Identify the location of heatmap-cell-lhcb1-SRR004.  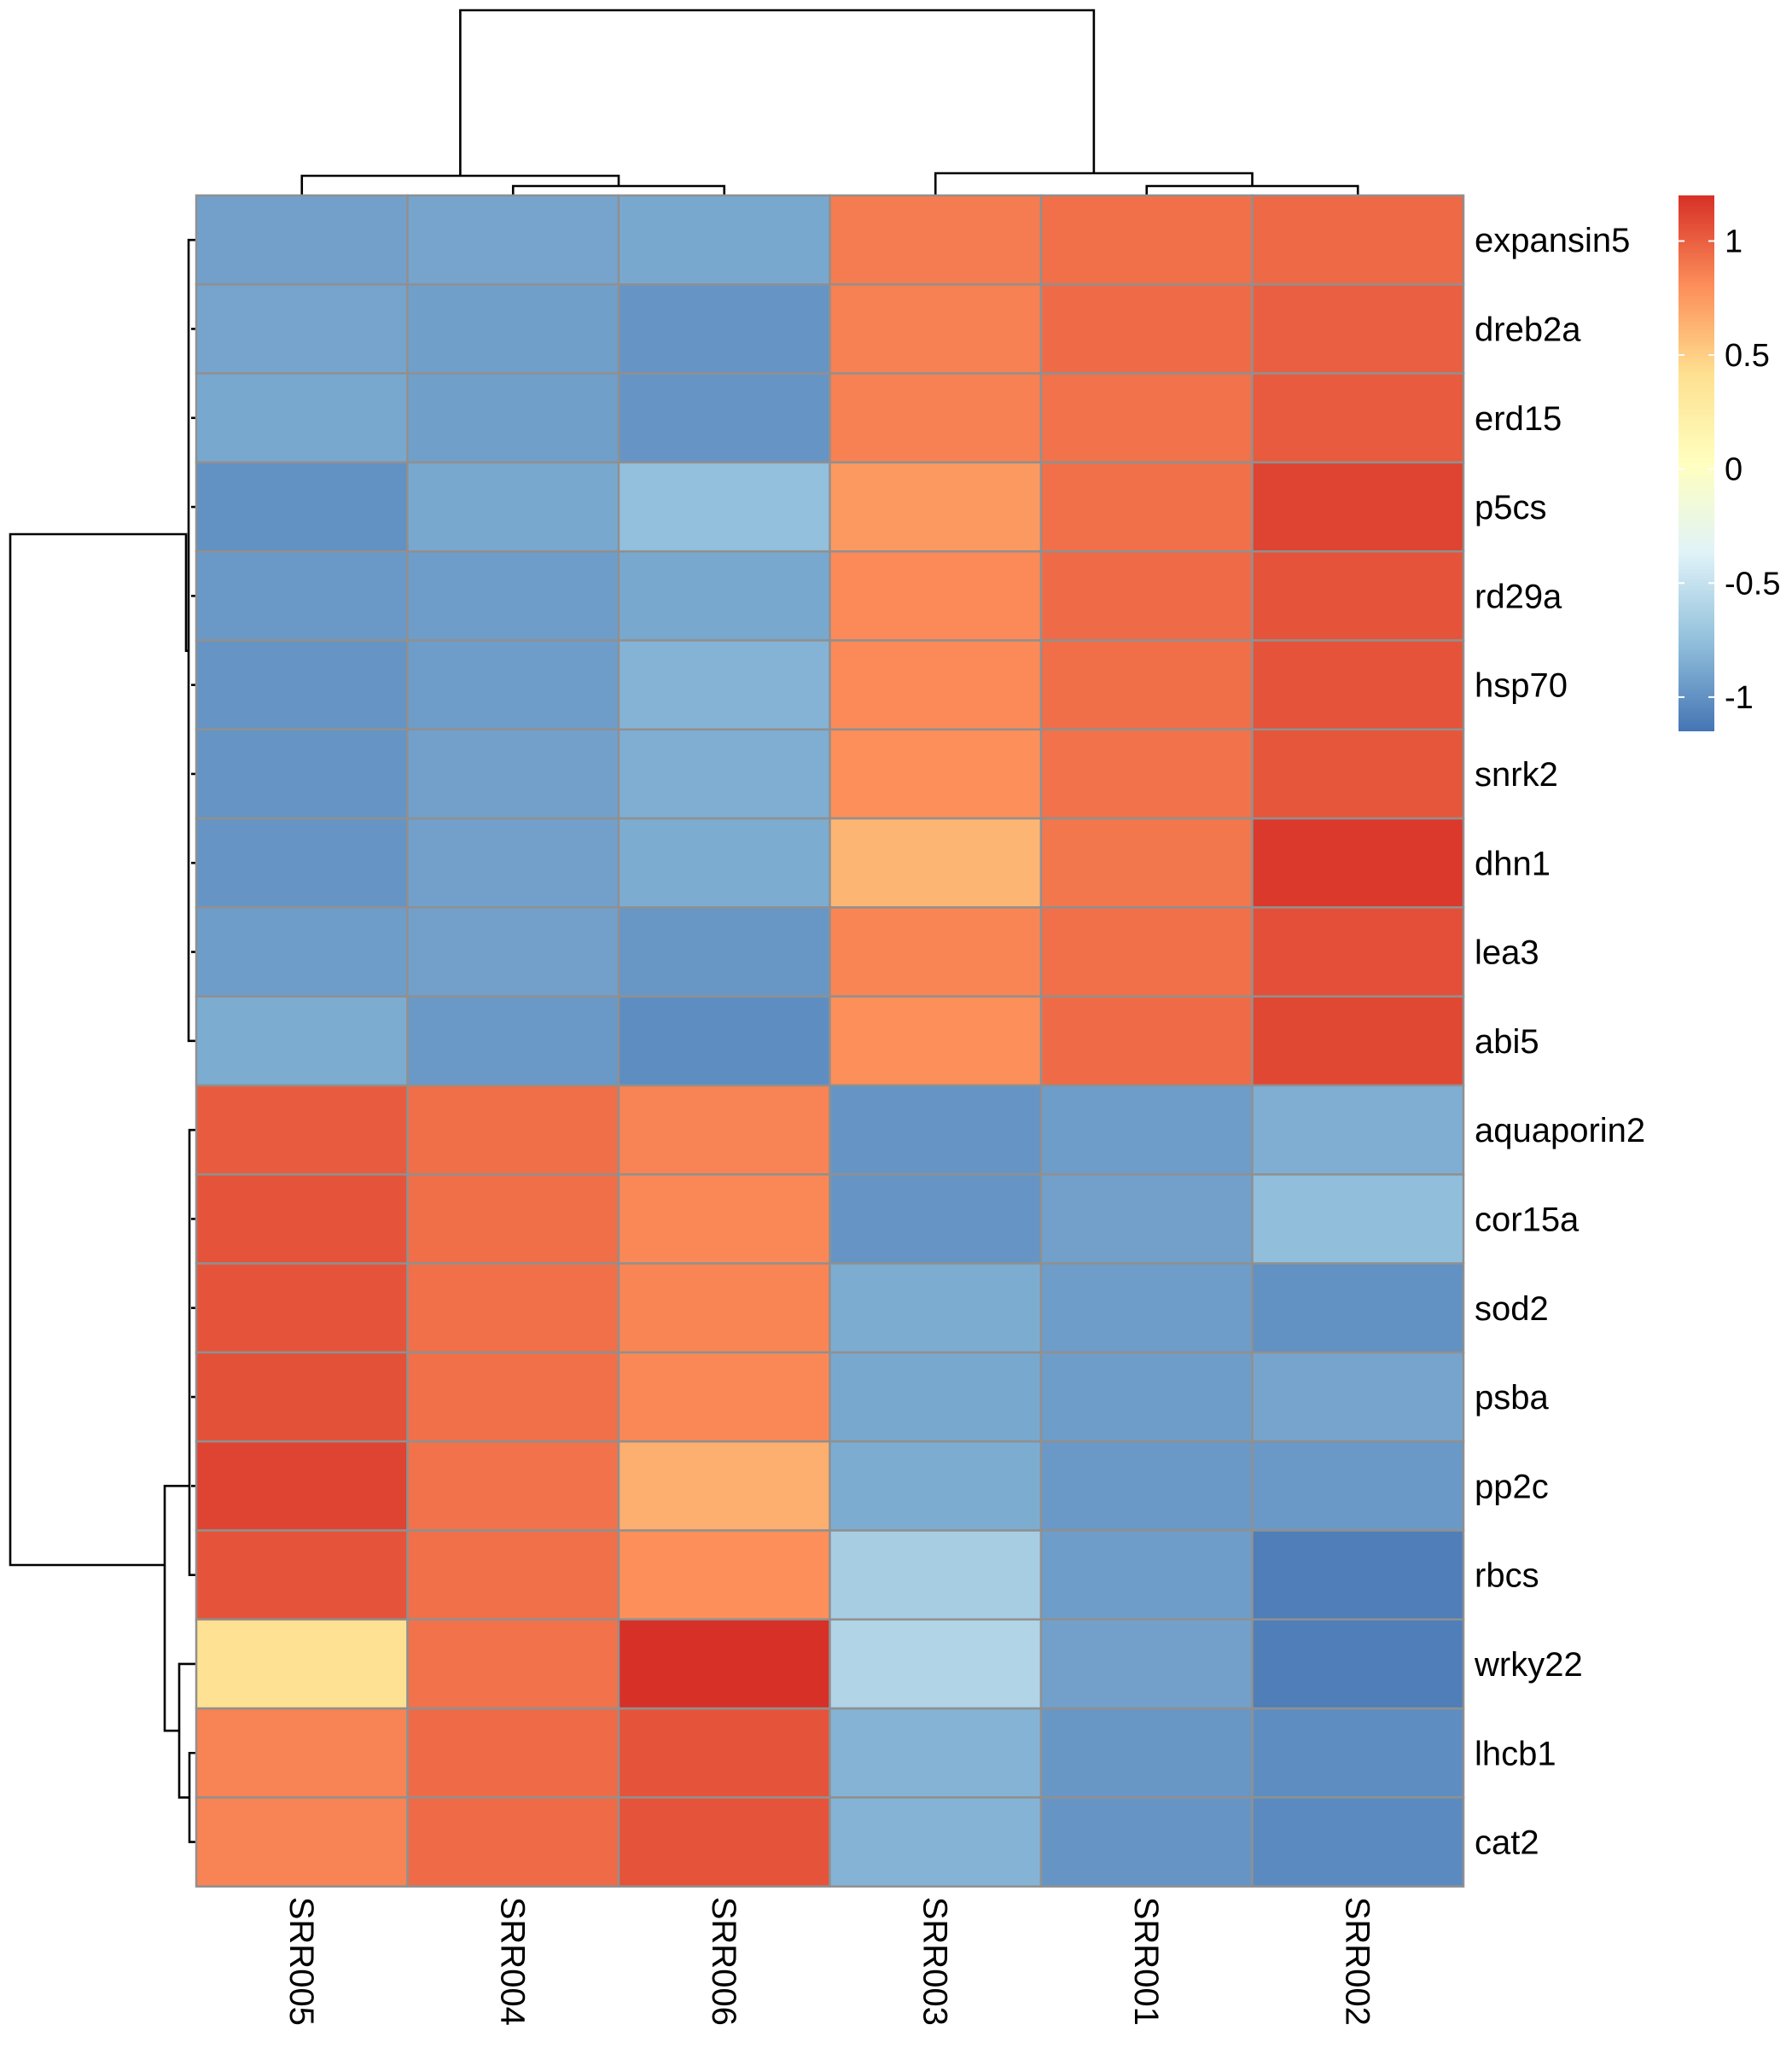
(513, 1753).